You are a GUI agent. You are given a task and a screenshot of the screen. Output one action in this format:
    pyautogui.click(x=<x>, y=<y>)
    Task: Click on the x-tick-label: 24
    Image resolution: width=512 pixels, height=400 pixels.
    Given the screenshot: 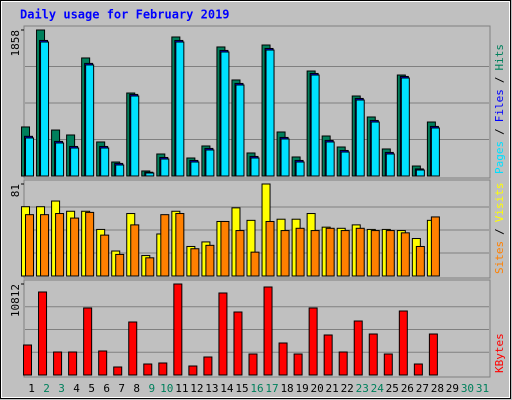 What is the action you would take?
    pyautogui.click(x=378, y=388)
    